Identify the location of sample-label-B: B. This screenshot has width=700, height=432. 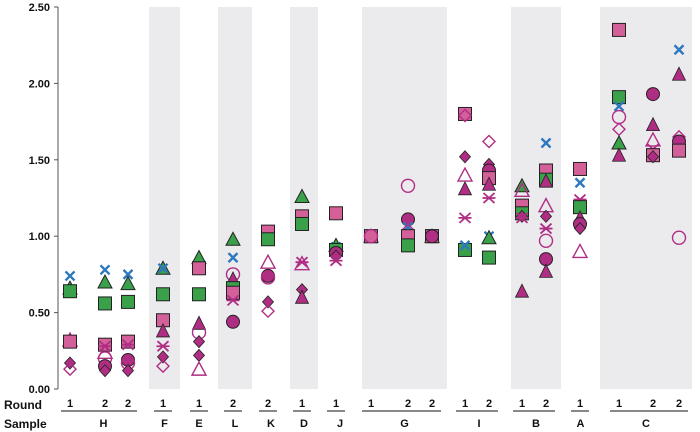
(536, 424).